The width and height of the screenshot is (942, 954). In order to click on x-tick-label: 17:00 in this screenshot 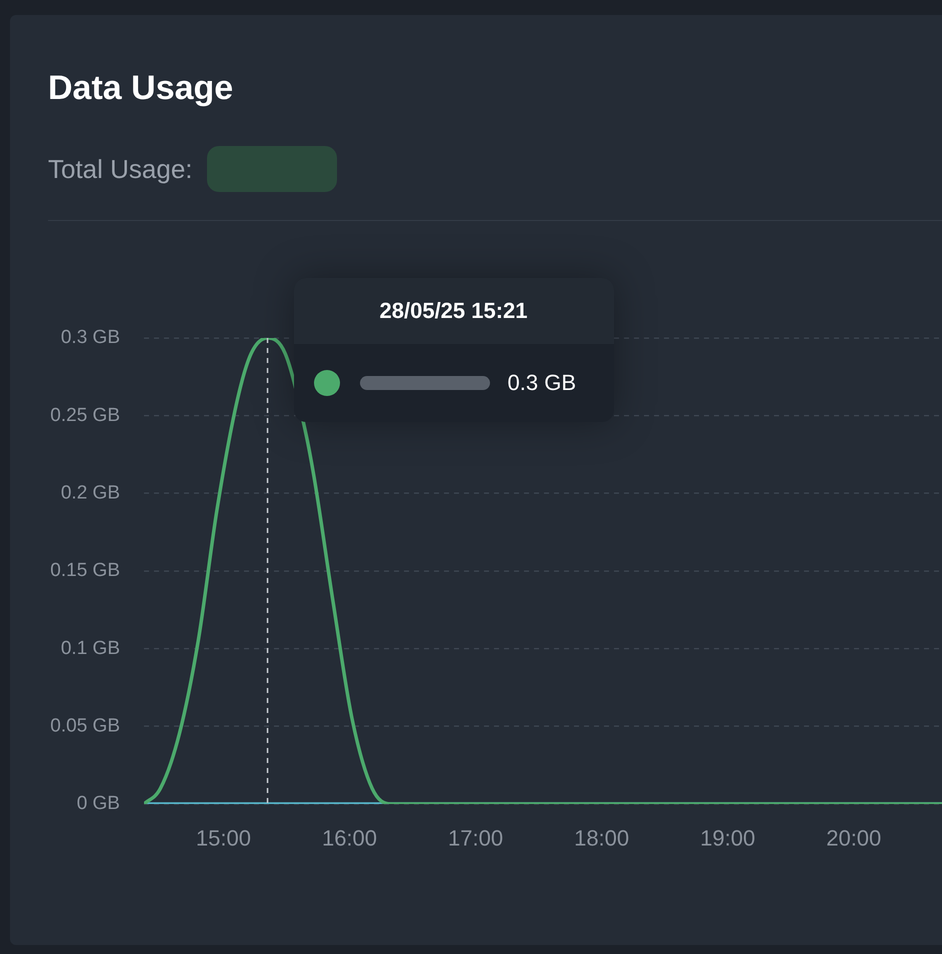, I will do `click(476, 837)`.